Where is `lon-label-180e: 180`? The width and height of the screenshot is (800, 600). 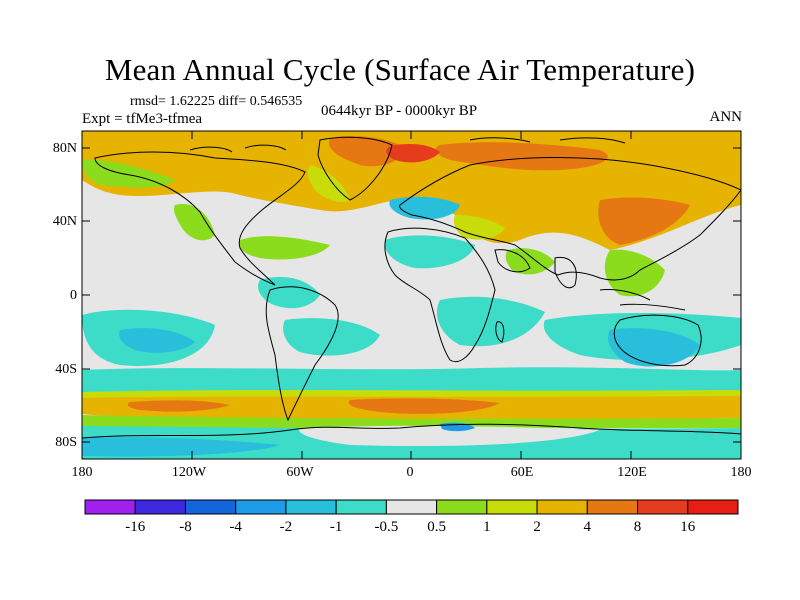
lon-label-180e: 180 is located at coordinates (741, 472).